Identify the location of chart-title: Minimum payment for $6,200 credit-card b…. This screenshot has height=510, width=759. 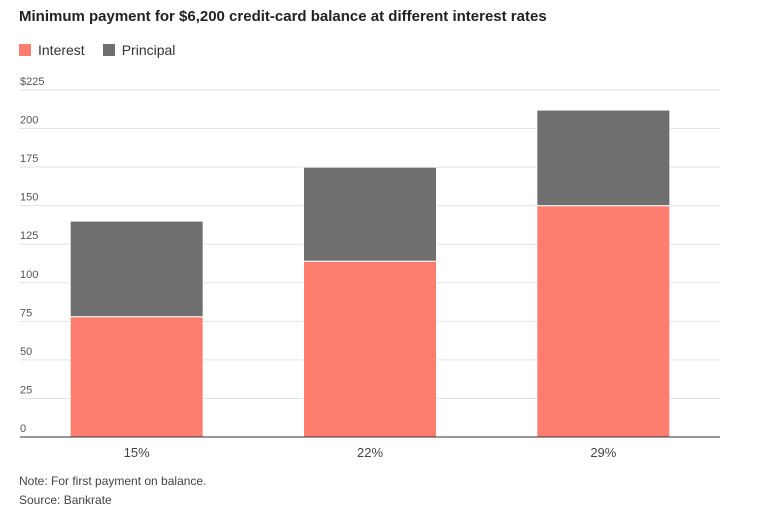
(283, 16).